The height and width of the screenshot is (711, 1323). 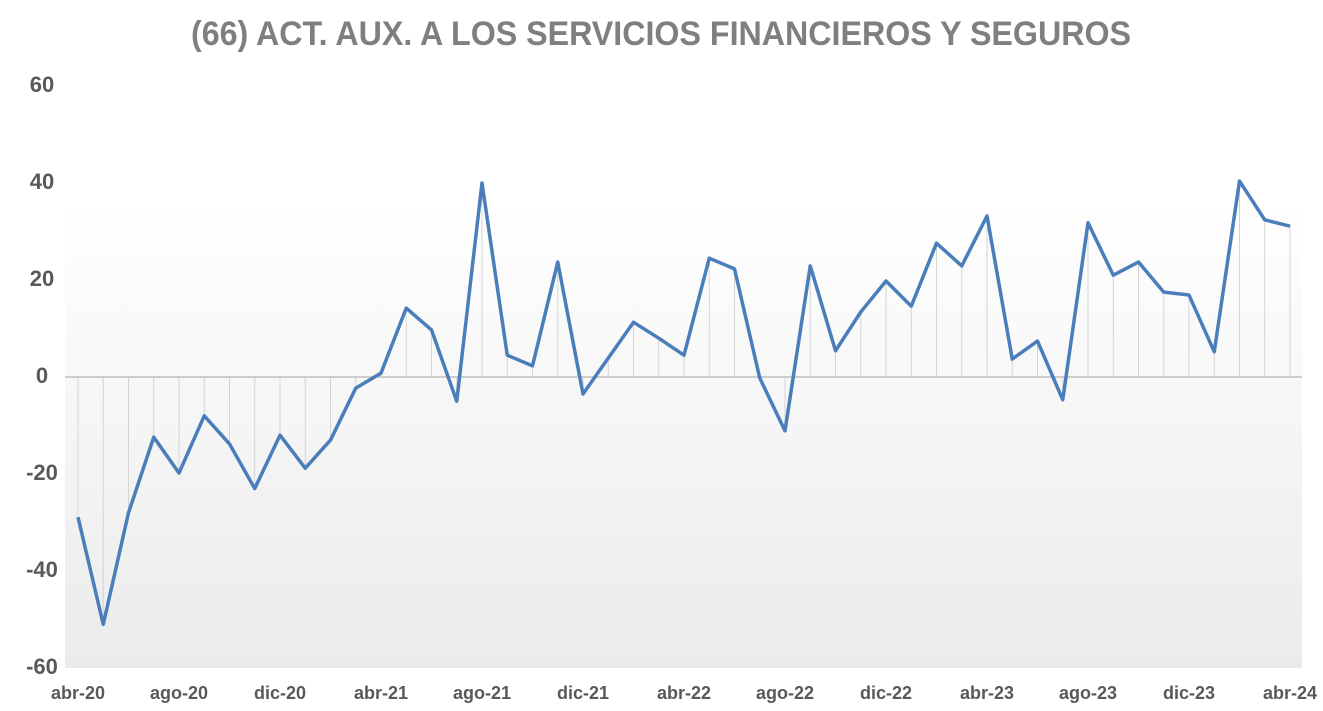 I want to click on x-tick-label: dic-21, so click(x=583, y=693).